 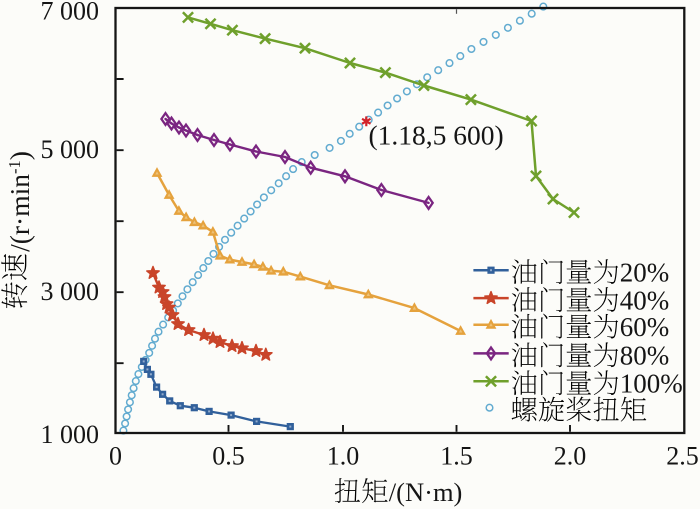 I want to click on svg-text: (1.18,5 600), so click(x=436, y=135).